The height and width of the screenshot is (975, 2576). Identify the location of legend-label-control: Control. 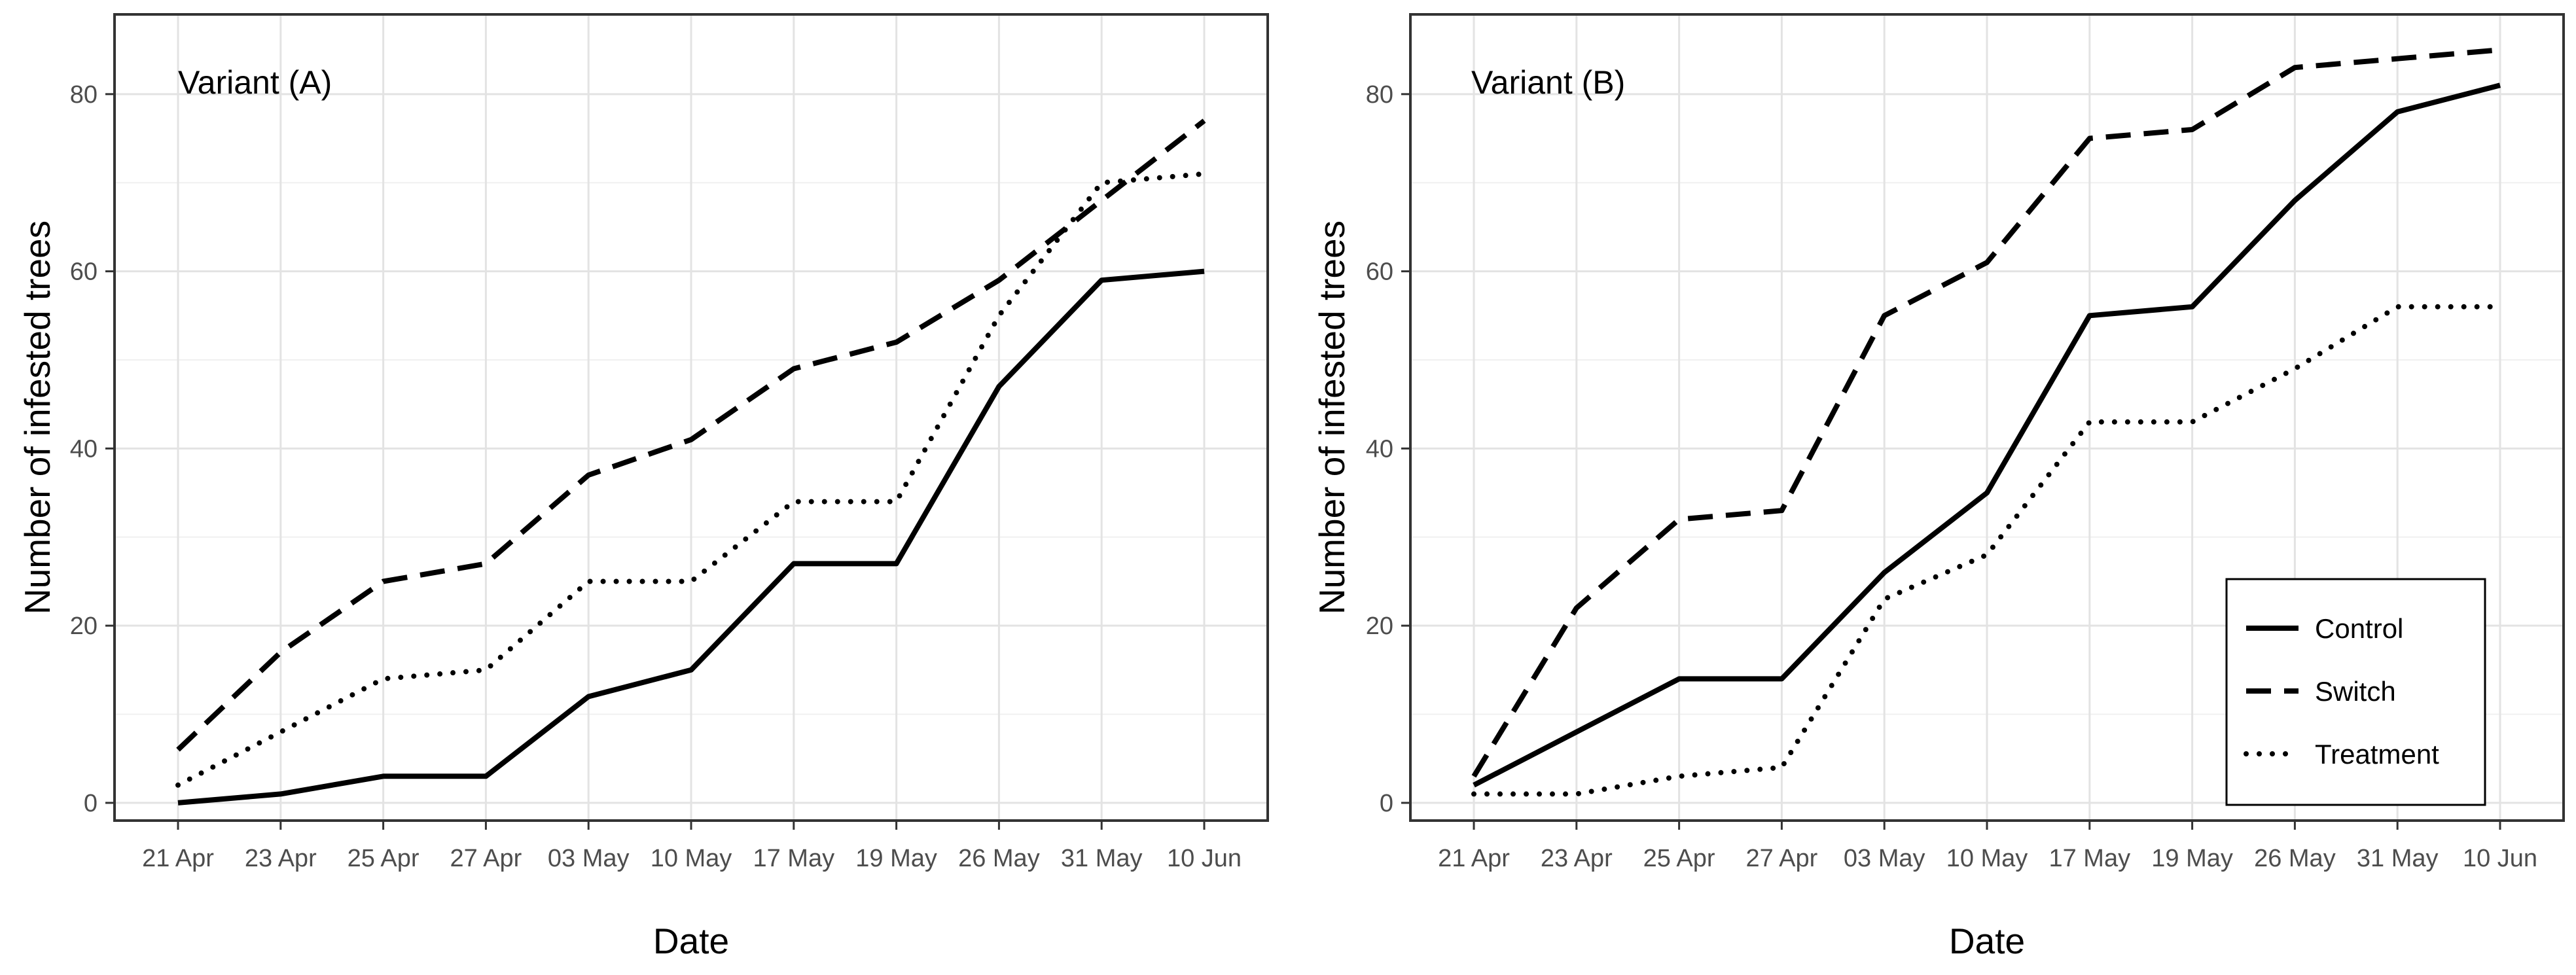
(2359, 628).